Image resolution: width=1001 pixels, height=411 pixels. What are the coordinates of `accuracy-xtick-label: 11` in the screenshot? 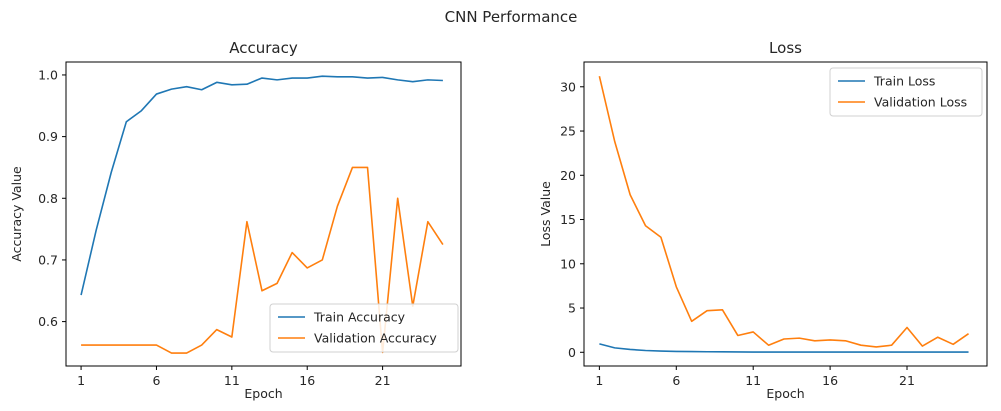 It's located at (232, 380).